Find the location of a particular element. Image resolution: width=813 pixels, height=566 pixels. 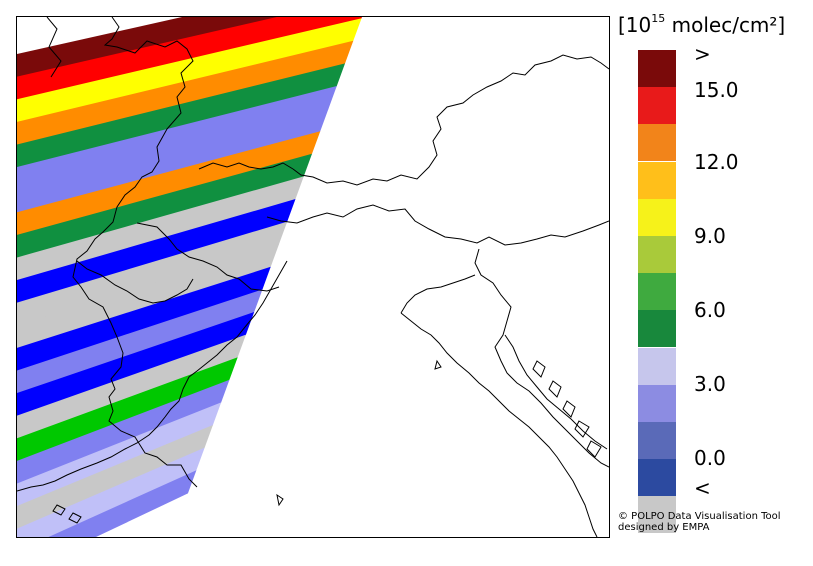

unit-exponent: 15 is located at coordinates (658, 18).